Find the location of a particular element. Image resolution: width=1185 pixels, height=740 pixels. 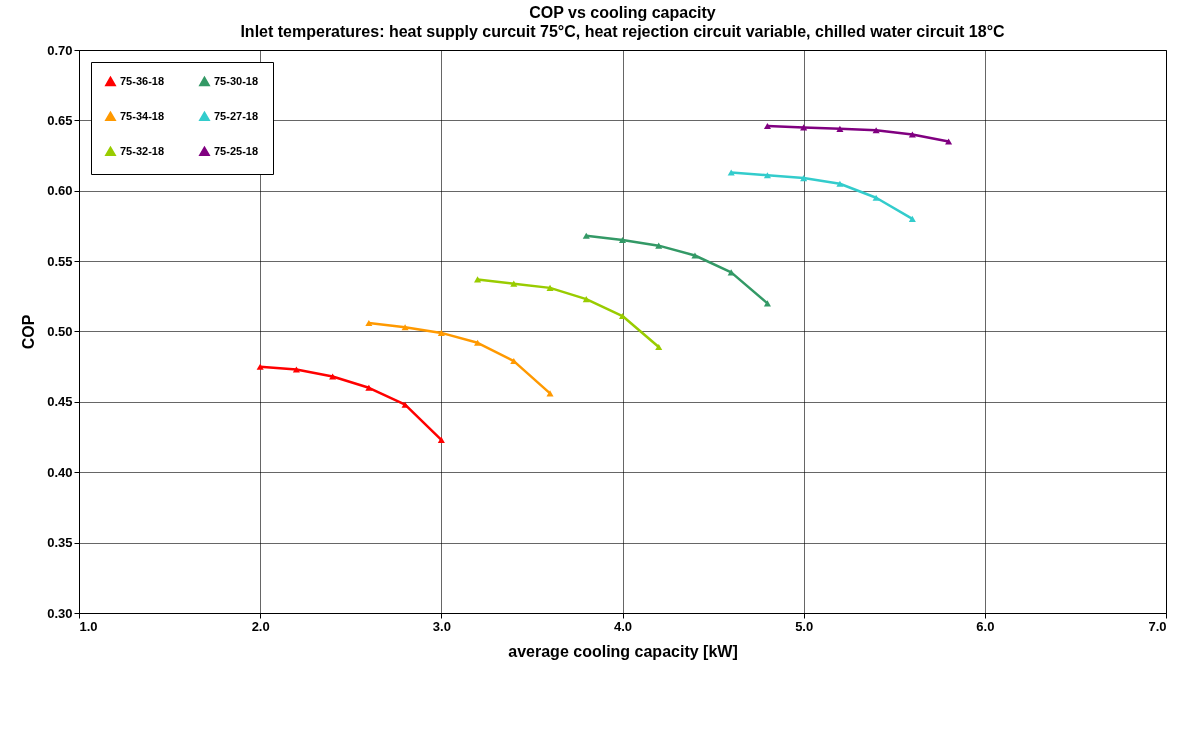

x-tick-label: 4.0 is located at coordinates (623, 626).